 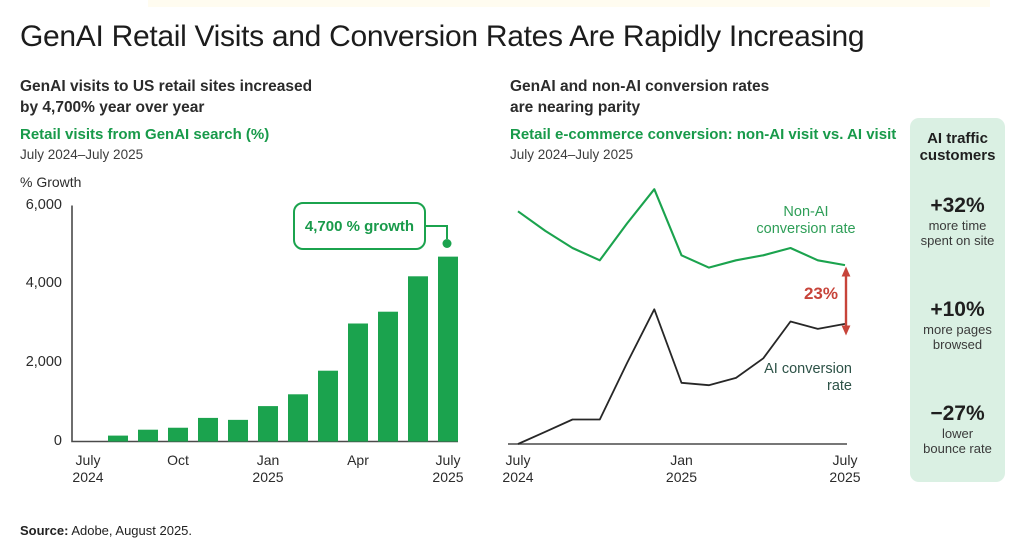 I want to click on growth-callout-label: 4,700 % growth, so click(x=359, y=226).